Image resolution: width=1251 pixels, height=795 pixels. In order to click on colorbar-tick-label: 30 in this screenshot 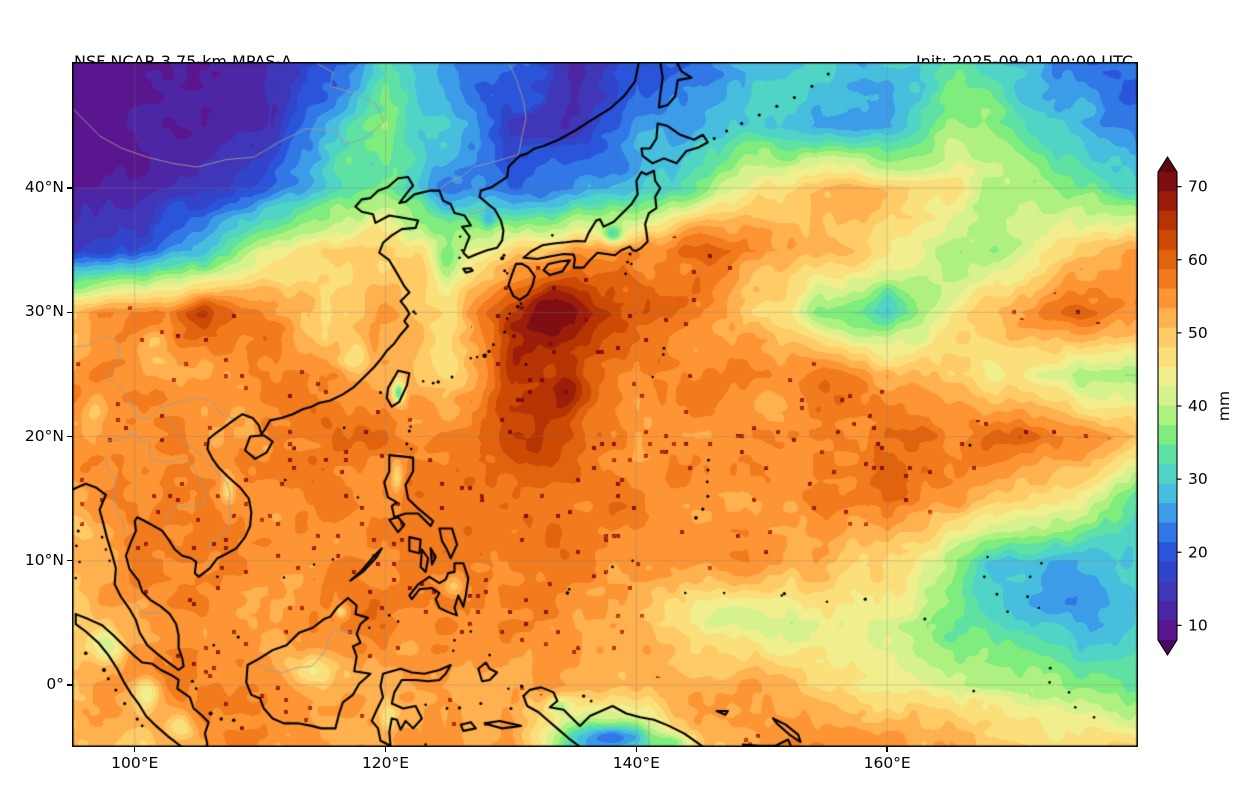, I will do `click(1198, 479)`.